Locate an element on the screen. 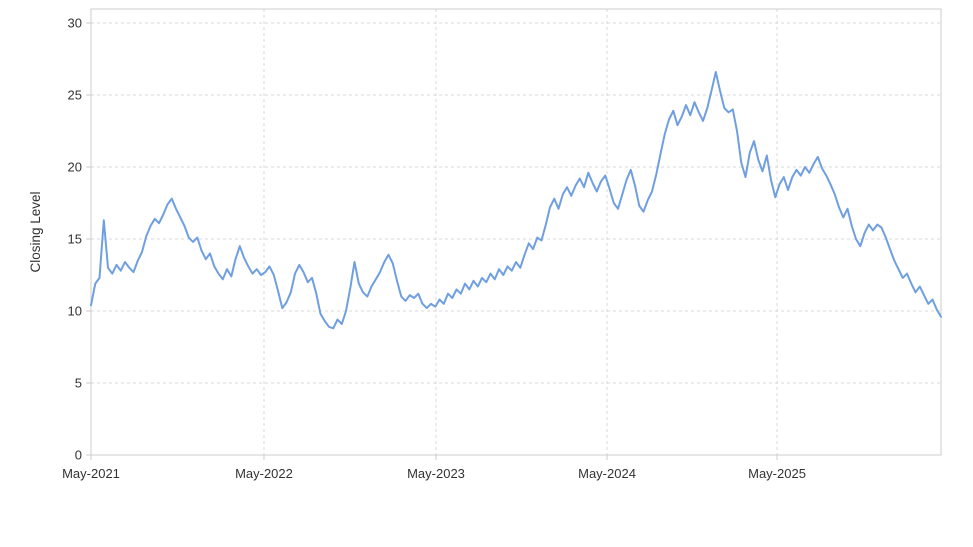  y-tick-label: 5 is located at coordinates (78, 383).